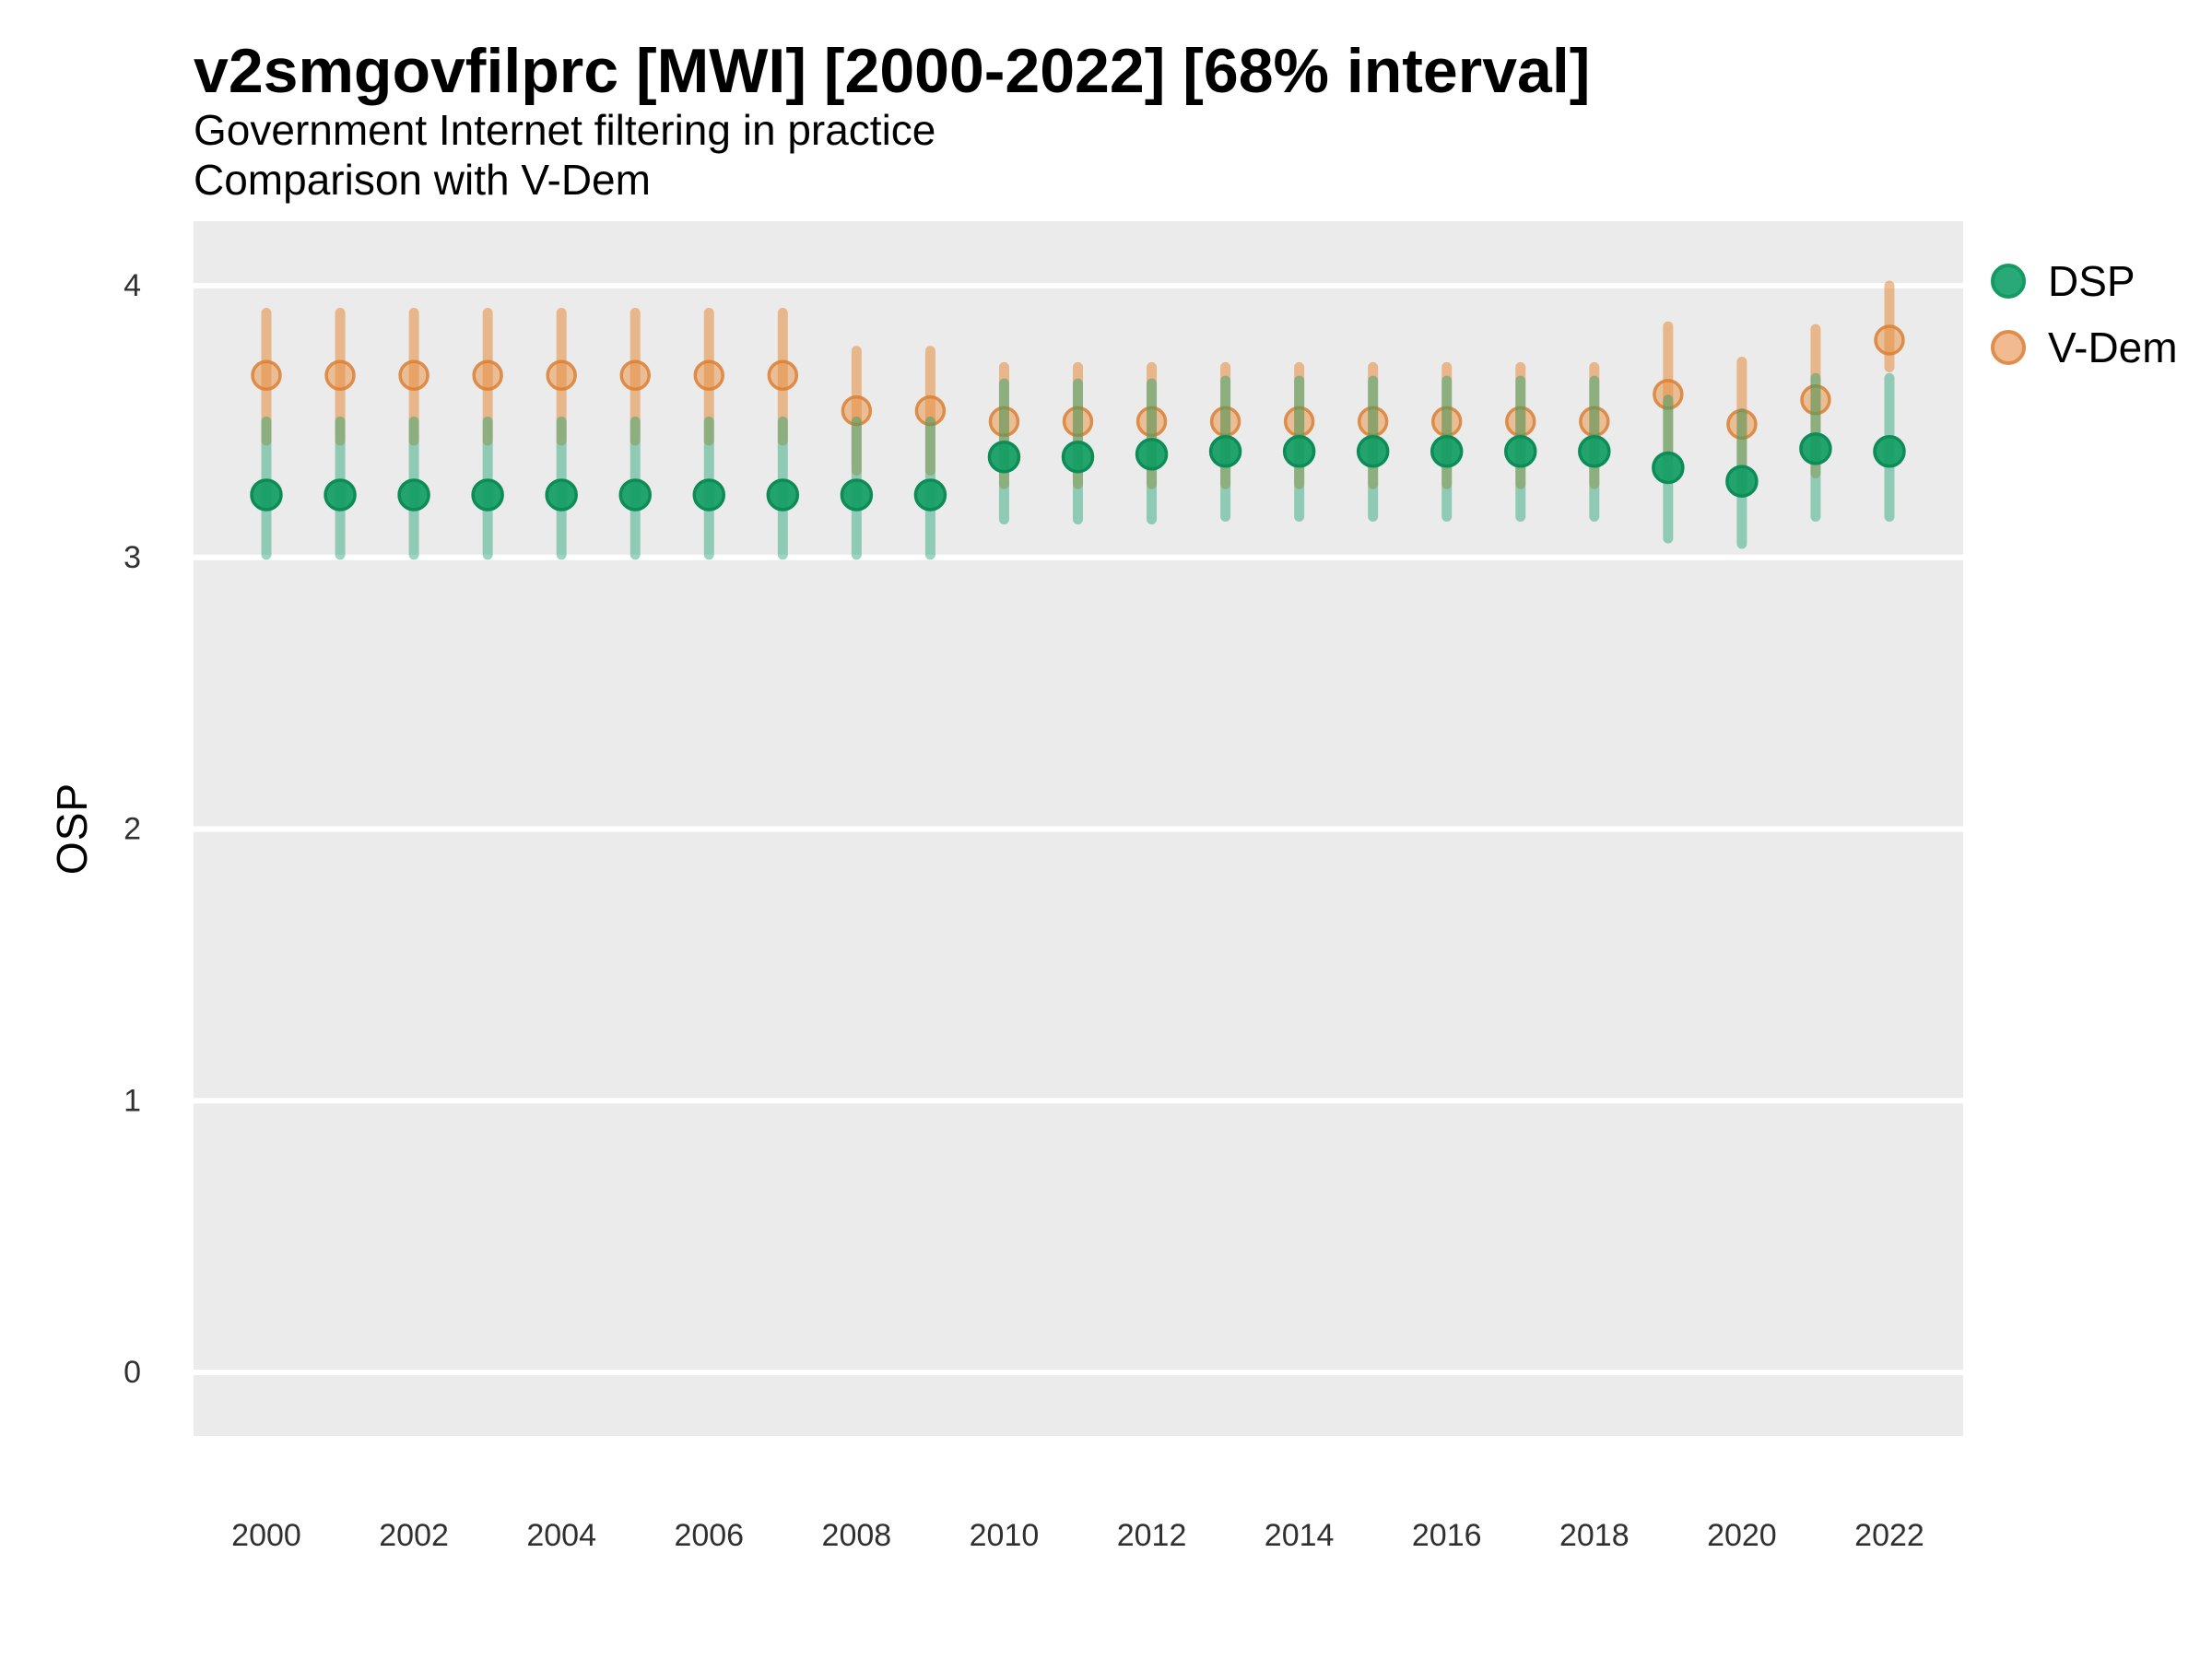 The height and width of the screenshot is (1659, 2212). What do you see at coordinates (1742, 481) in the screenshot?
I see `dsp-point-2020` at bounding box center [1742, 481].